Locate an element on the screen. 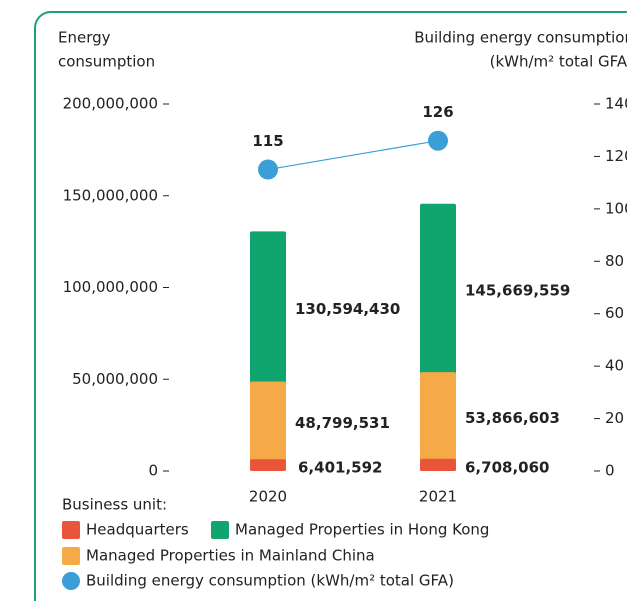 This screenshot has width=627, height=601. y-axis-title: Energy is located at coordinates (84, 38).